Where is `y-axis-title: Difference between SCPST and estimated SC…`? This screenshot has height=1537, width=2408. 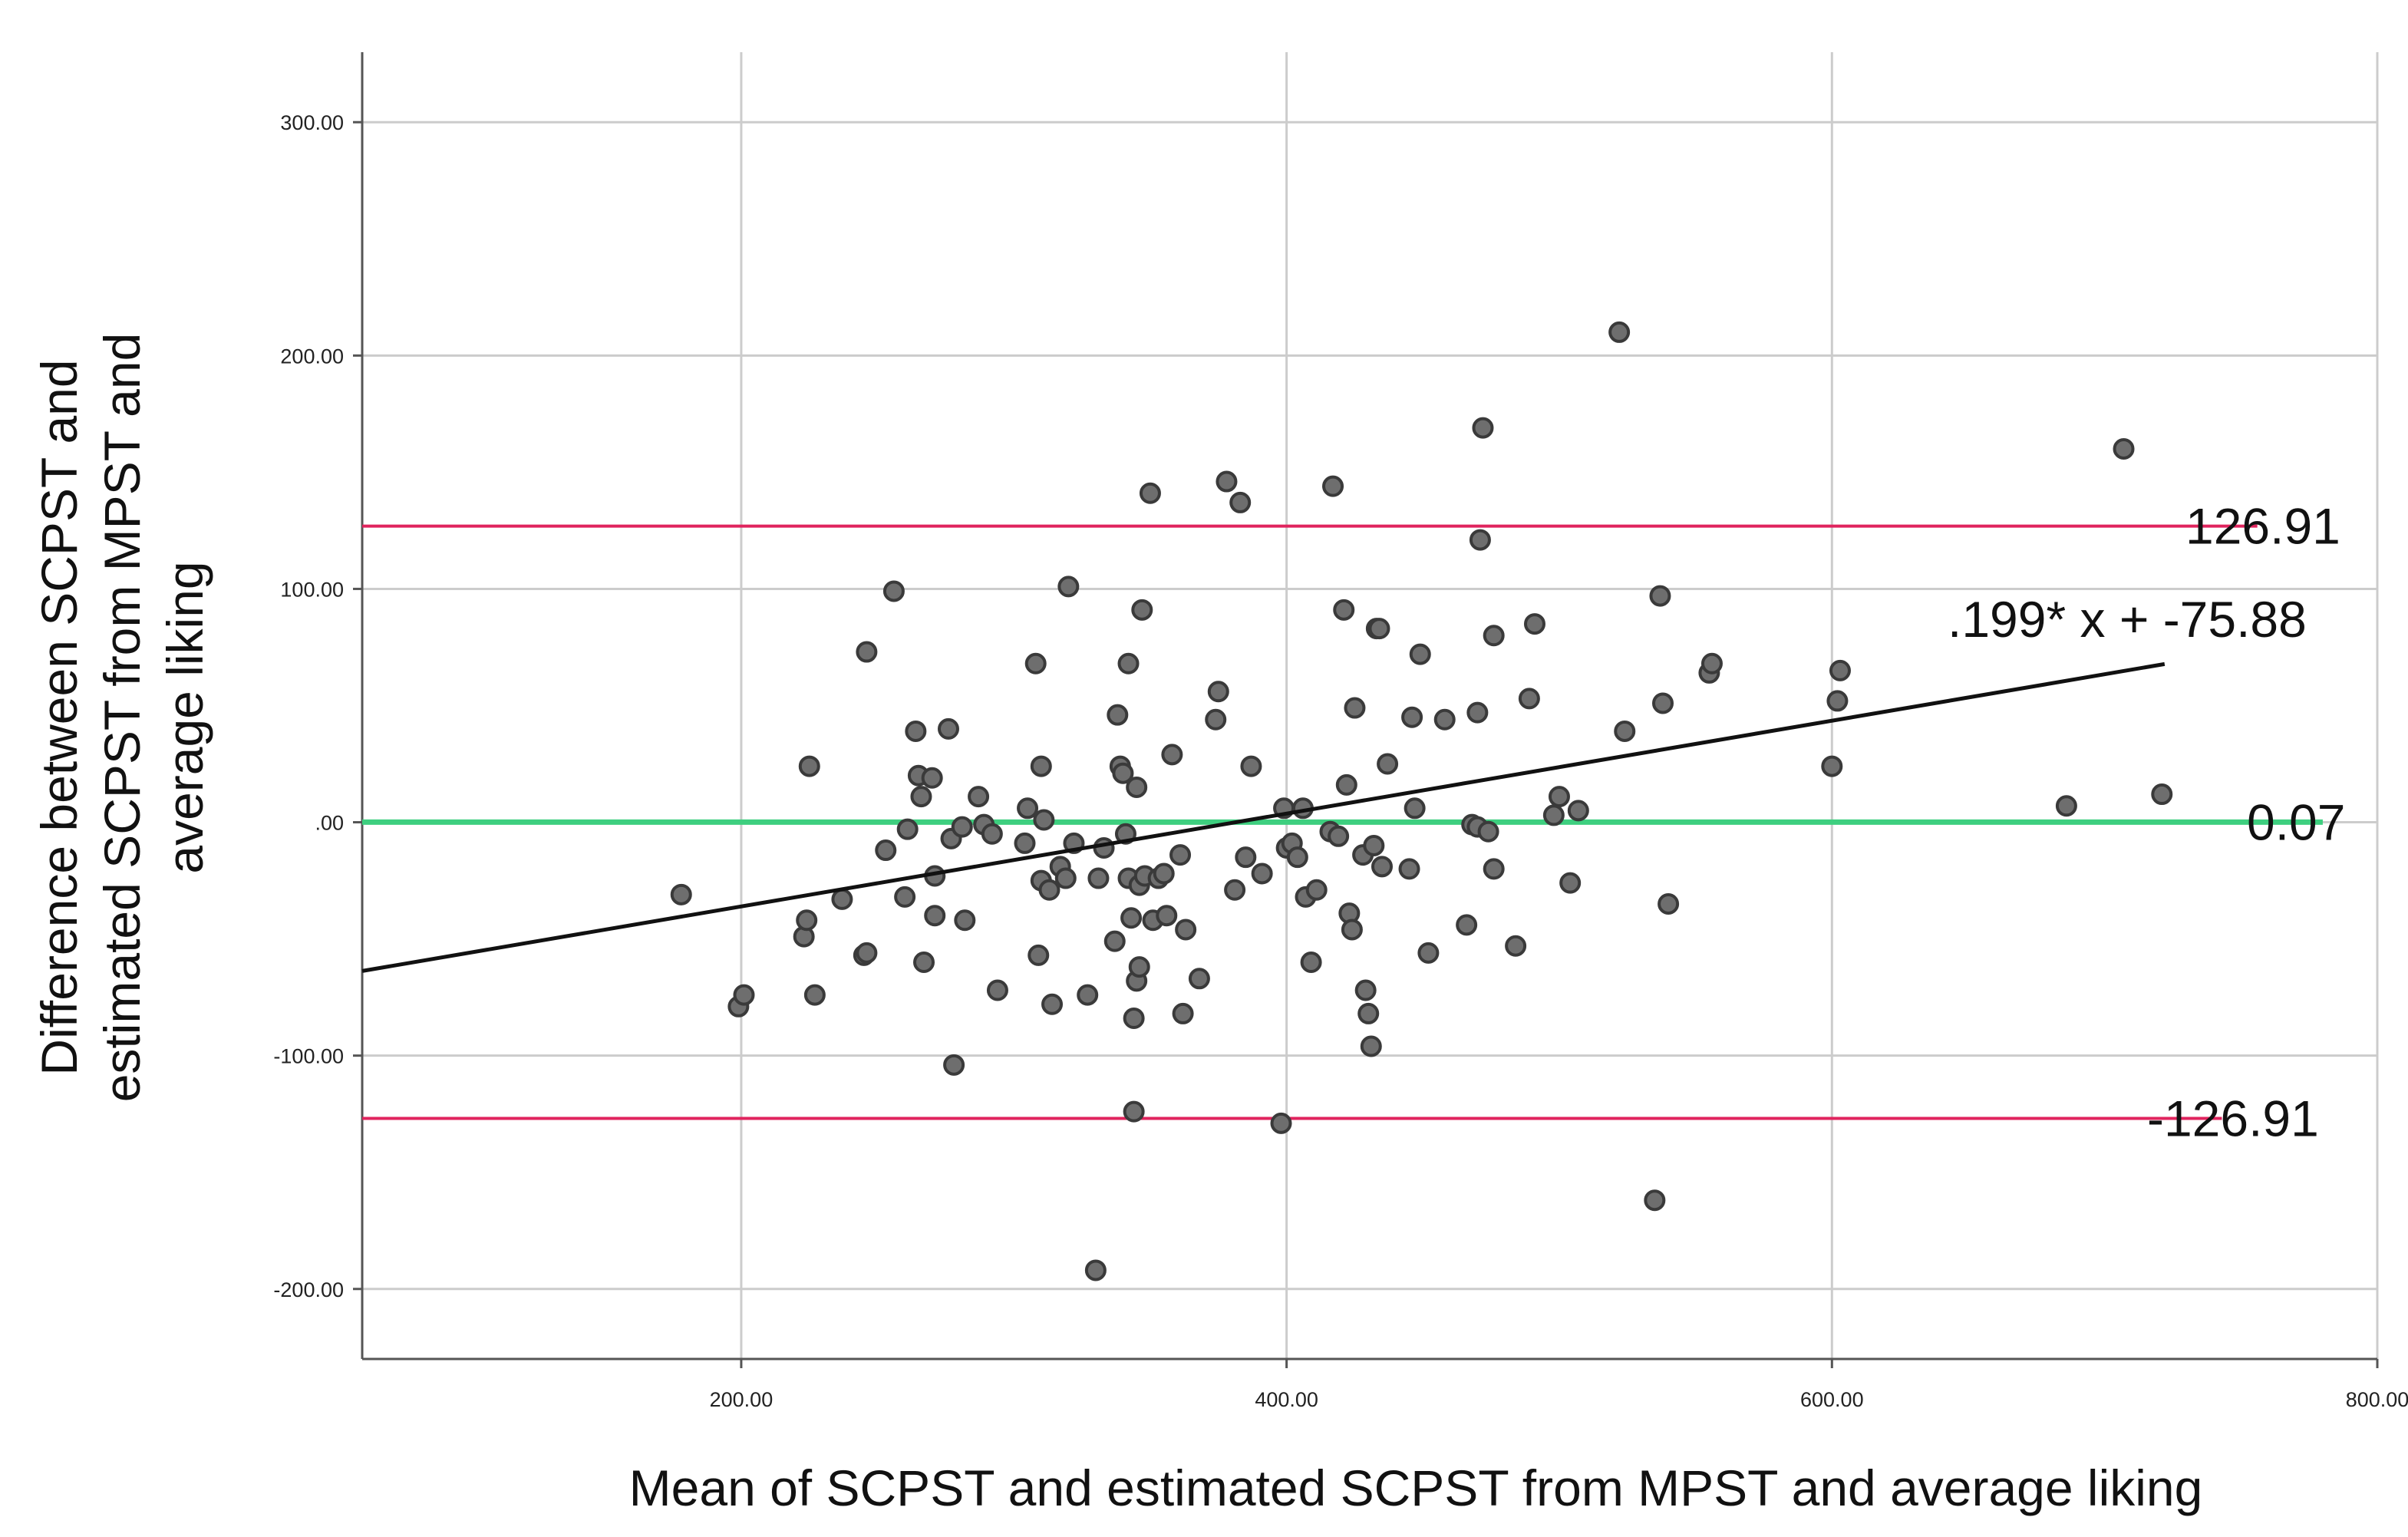 y-axis-title: Difference between SCPST and estimated SC… is located at coordinates (122, 718).